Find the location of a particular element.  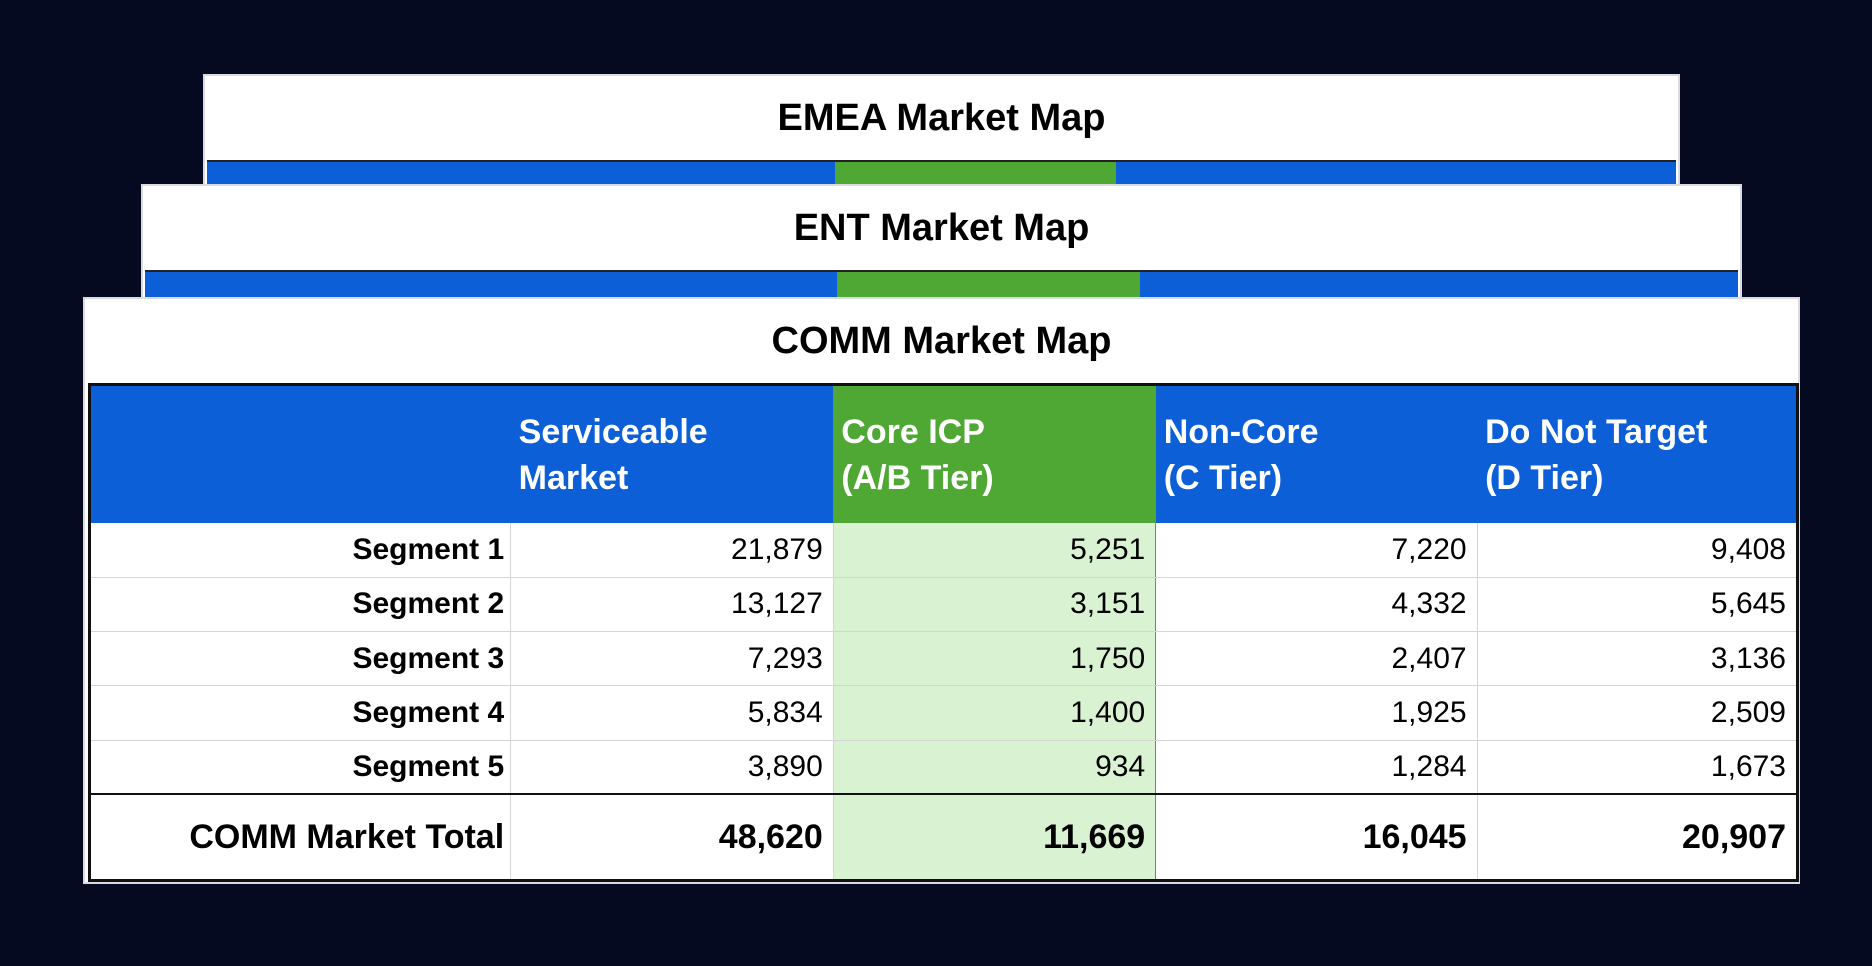

dnt-cell: 3,136 is located at coordinates (1638, 659).